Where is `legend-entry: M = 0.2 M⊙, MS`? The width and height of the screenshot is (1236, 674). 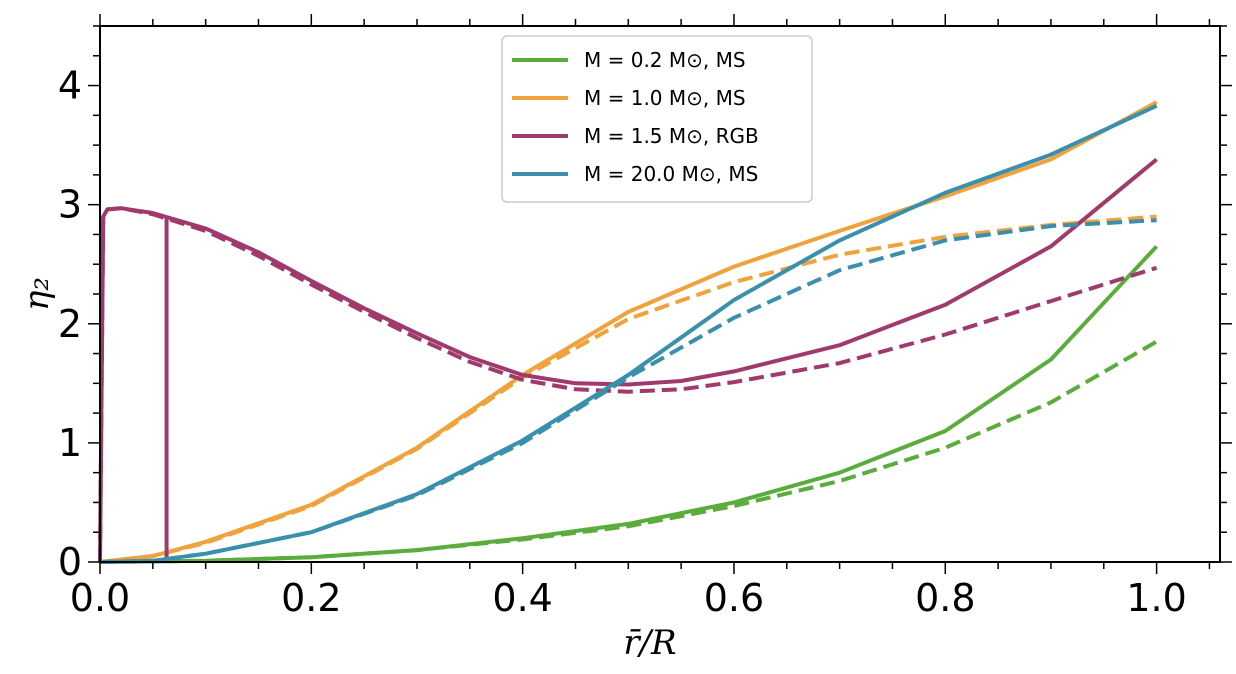
legend-entry: M = 0.2 M⊙, MS is located at coordinates (629, 60).